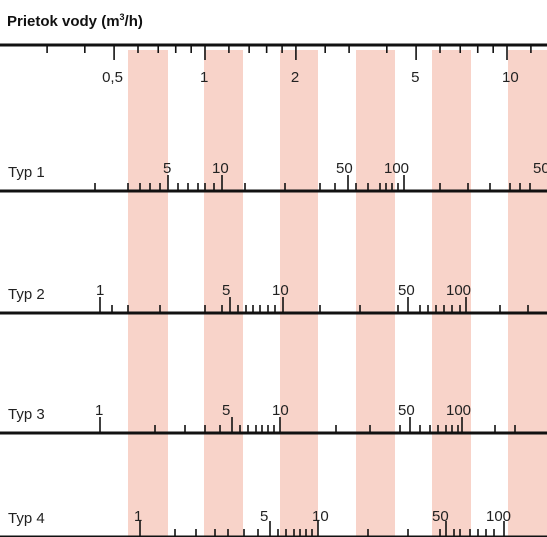  Describe the element at coordinates (26, 518) in the screenshot. I see `row-name: Typ 4` at that location.